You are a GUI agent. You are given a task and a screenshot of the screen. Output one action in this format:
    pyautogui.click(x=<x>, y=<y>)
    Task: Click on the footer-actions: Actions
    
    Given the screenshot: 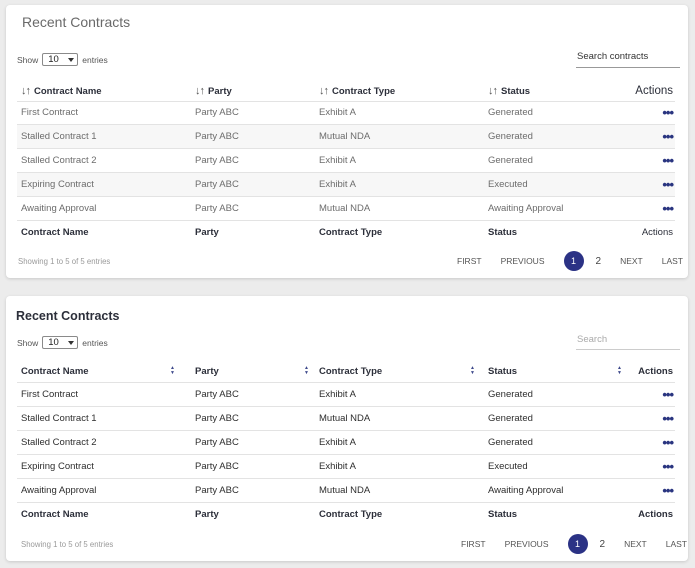 What is the action you would take?
    pyautogui.click(x=655, y=514)
    